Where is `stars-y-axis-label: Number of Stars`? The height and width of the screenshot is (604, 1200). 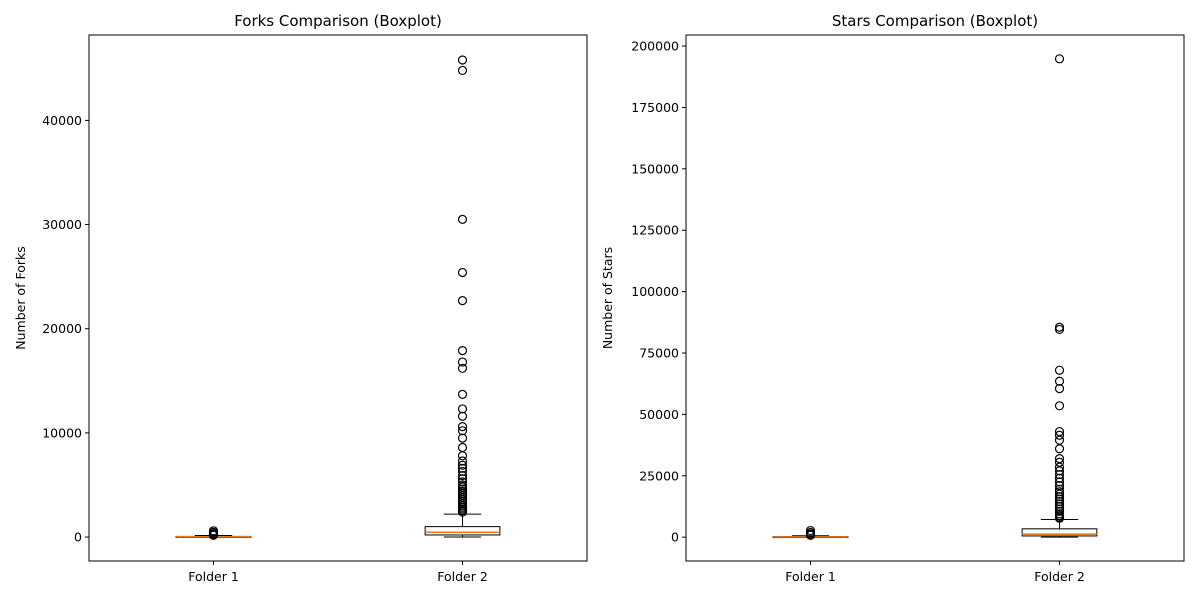 stars-y-axis-label: Number of Stars is located at coordinates (607, 298).